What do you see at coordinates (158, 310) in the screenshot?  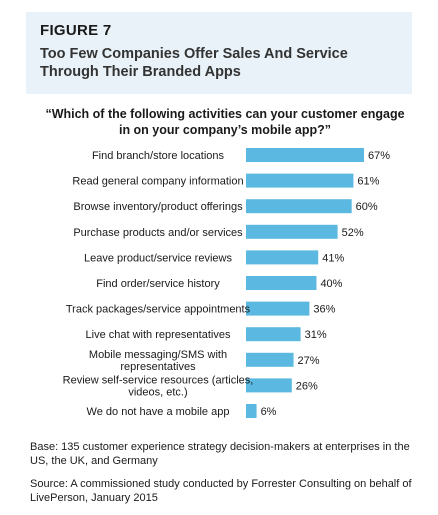 I see `category-label: Track packages/service appointments` at bounding box center [158, 310].